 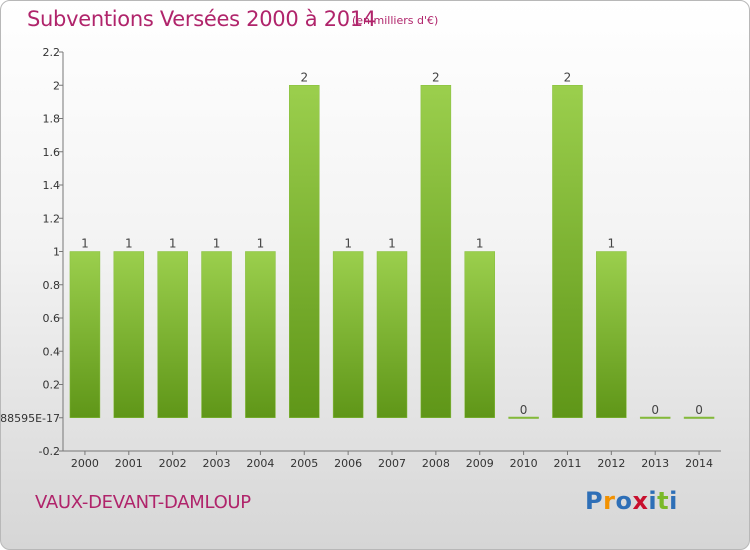 I want to click on data-label-2011: 2, so click(x=568, y=77).